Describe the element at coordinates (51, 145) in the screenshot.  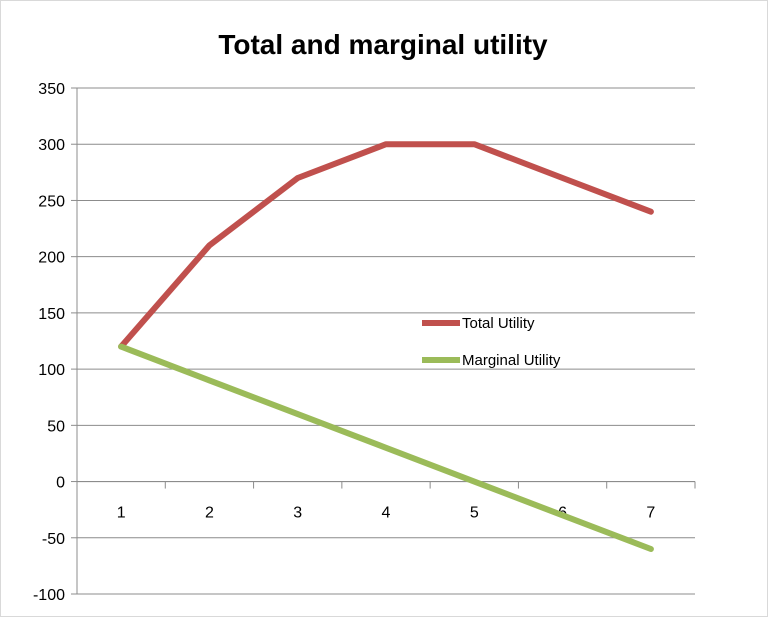
I see `y-tick-label: 300` at that location.